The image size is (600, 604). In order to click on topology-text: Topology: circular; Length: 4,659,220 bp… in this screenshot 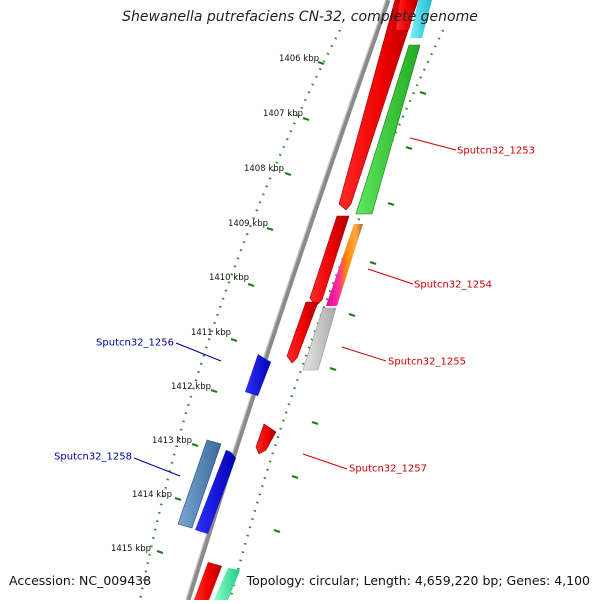, I will do `click(418, 580)`.